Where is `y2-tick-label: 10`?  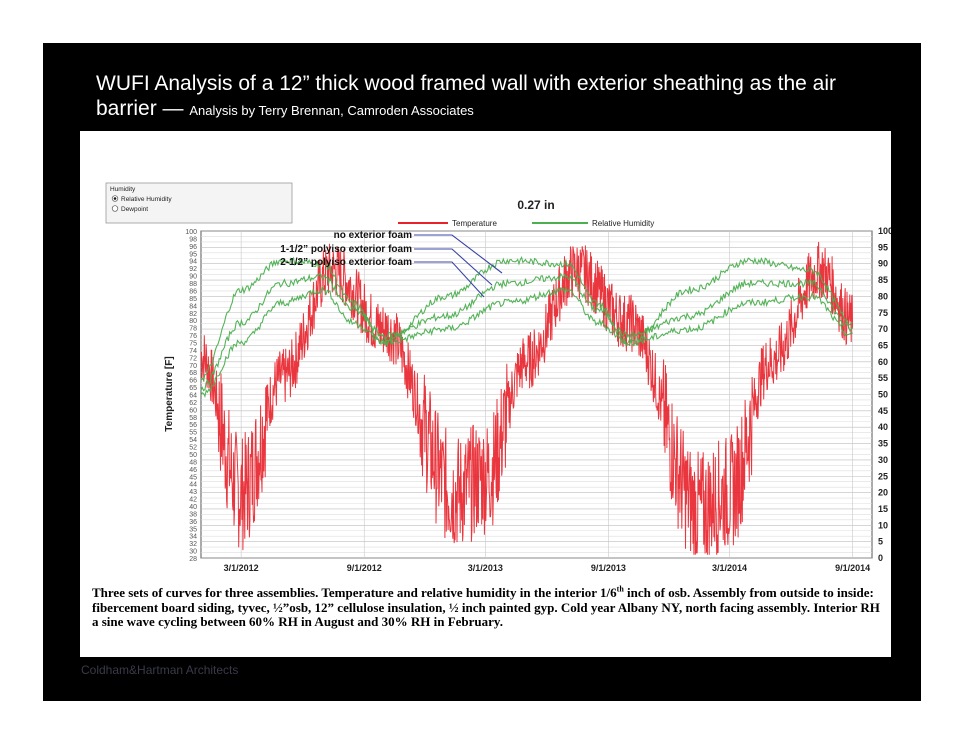
y2-tick-label: 10 is located at coordinates (883, 525).